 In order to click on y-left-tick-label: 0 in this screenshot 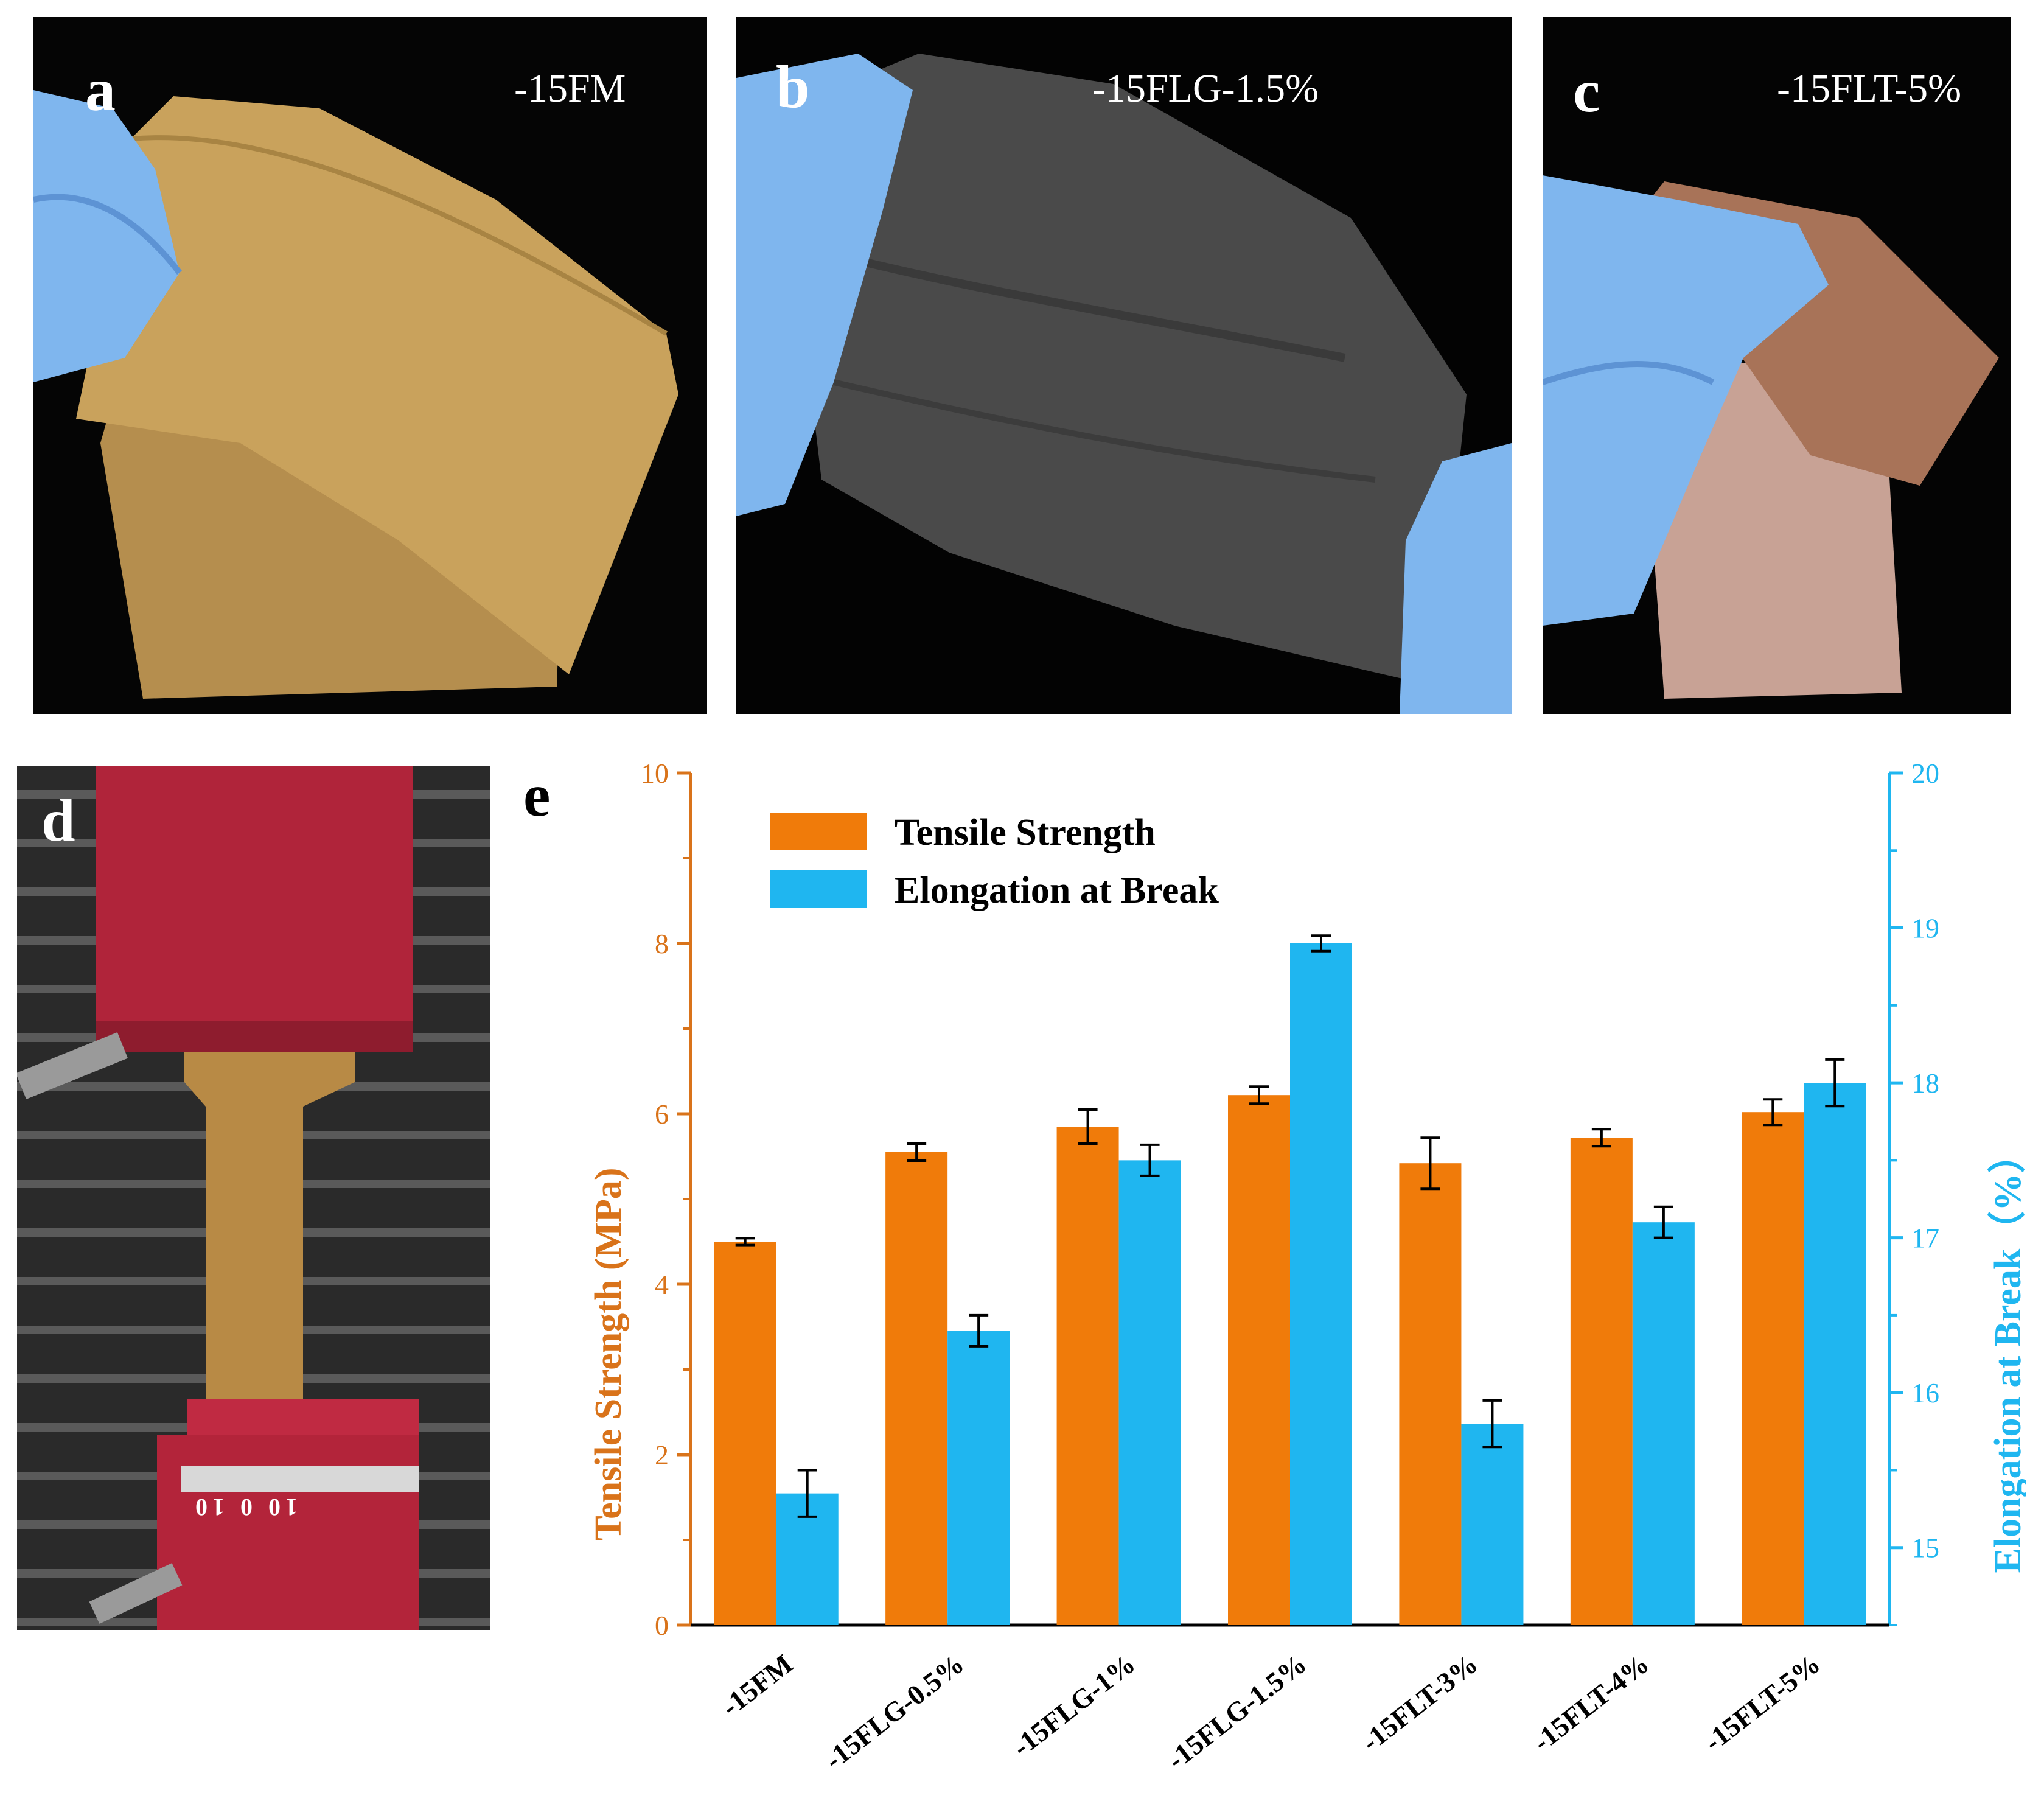, I will do `click(662, 1626)`.